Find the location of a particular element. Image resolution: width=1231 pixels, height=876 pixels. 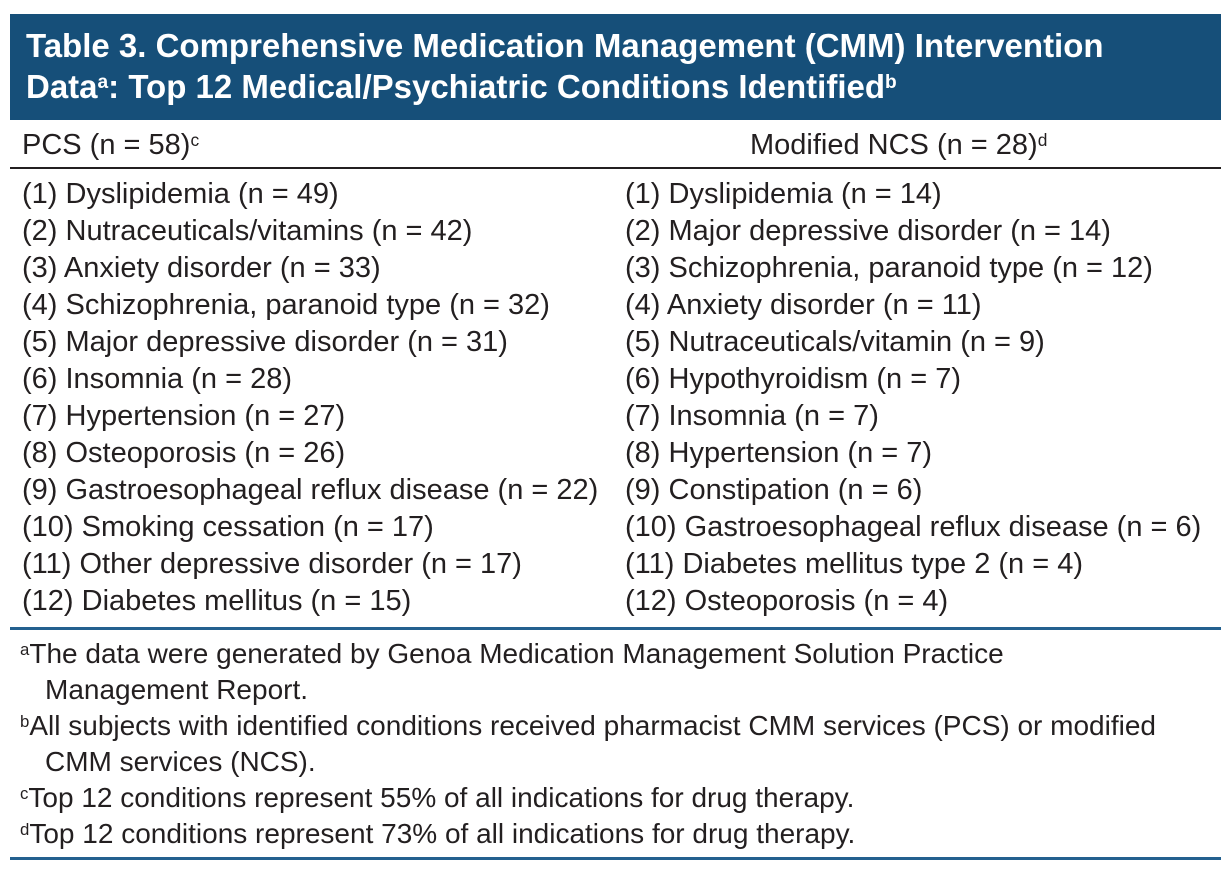

column-header-pcs-superscript: c is located at coordinates (195, 140).